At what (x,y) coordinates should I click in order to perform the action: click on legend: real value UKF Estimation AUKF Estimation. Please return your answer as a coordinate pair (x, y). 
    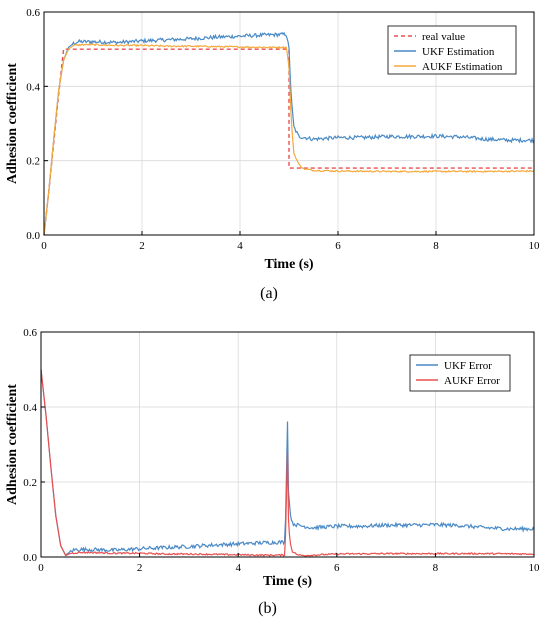
    Looking at the image, I should click on (452, 50).